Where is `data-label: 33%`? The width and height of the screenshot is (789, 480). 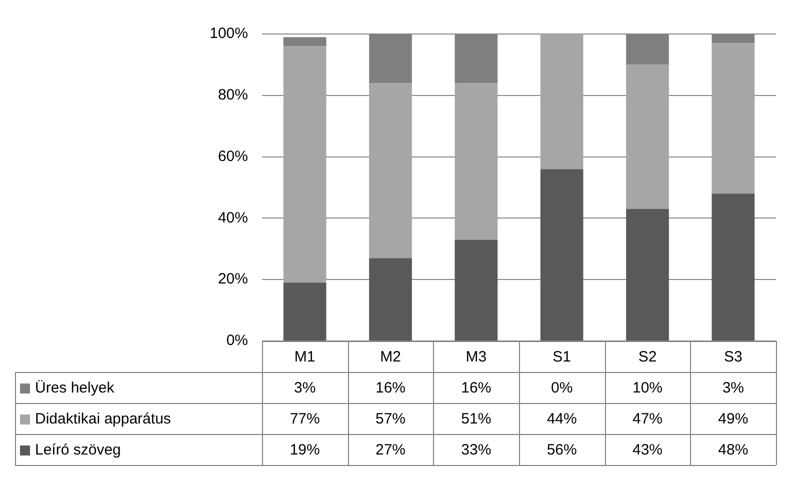
data-label: 33% is located at coordinates (476, 450).